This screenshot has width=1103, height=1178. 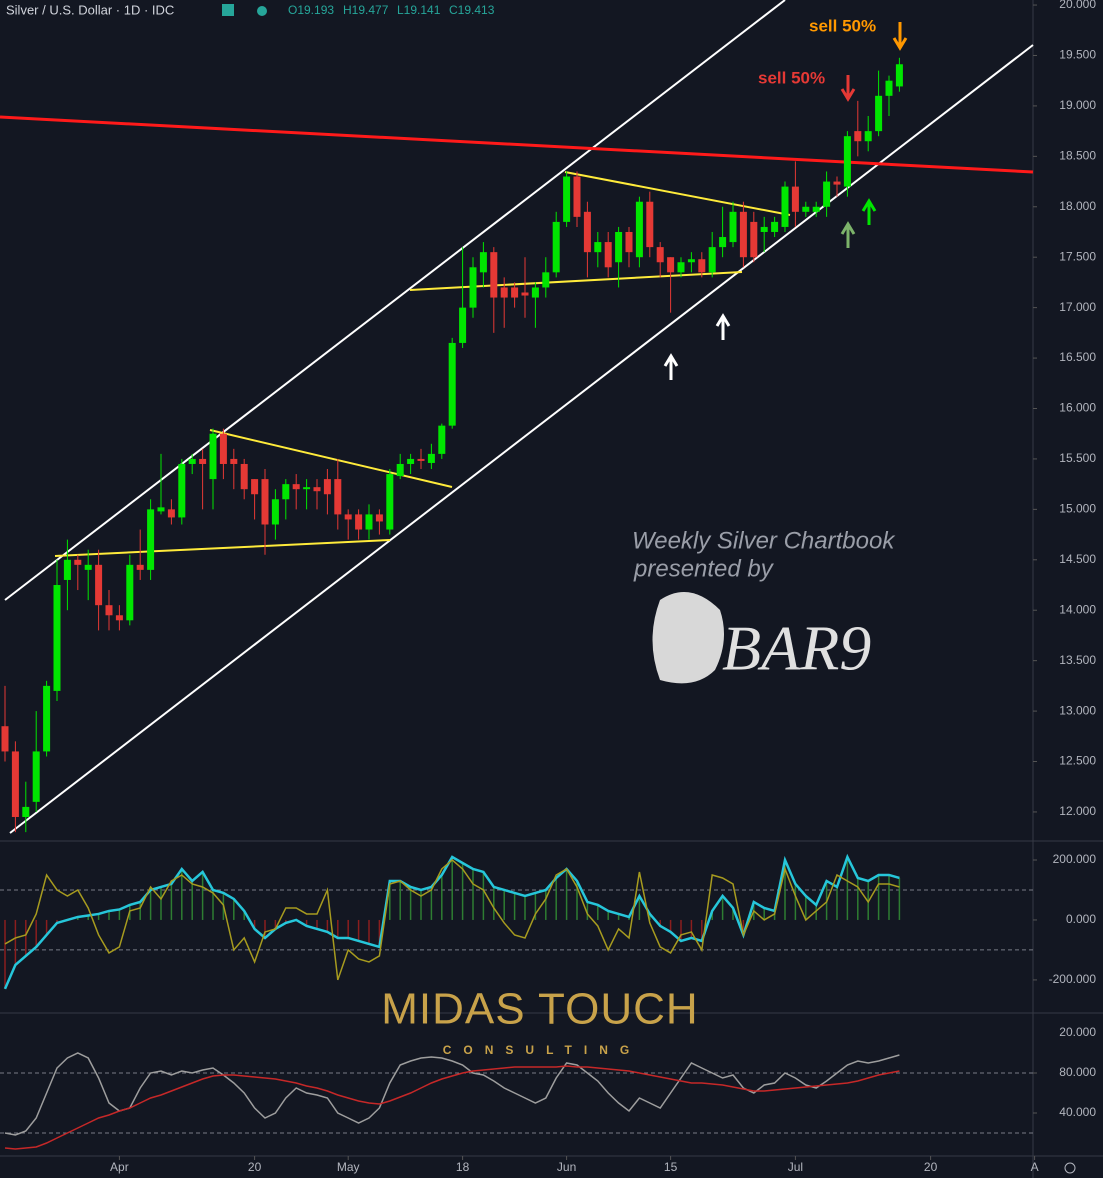 What do you see at coordinates (348, 1167) in the screenshot?
I see `x-tick-label: May` at bounding box center [348, 1167].